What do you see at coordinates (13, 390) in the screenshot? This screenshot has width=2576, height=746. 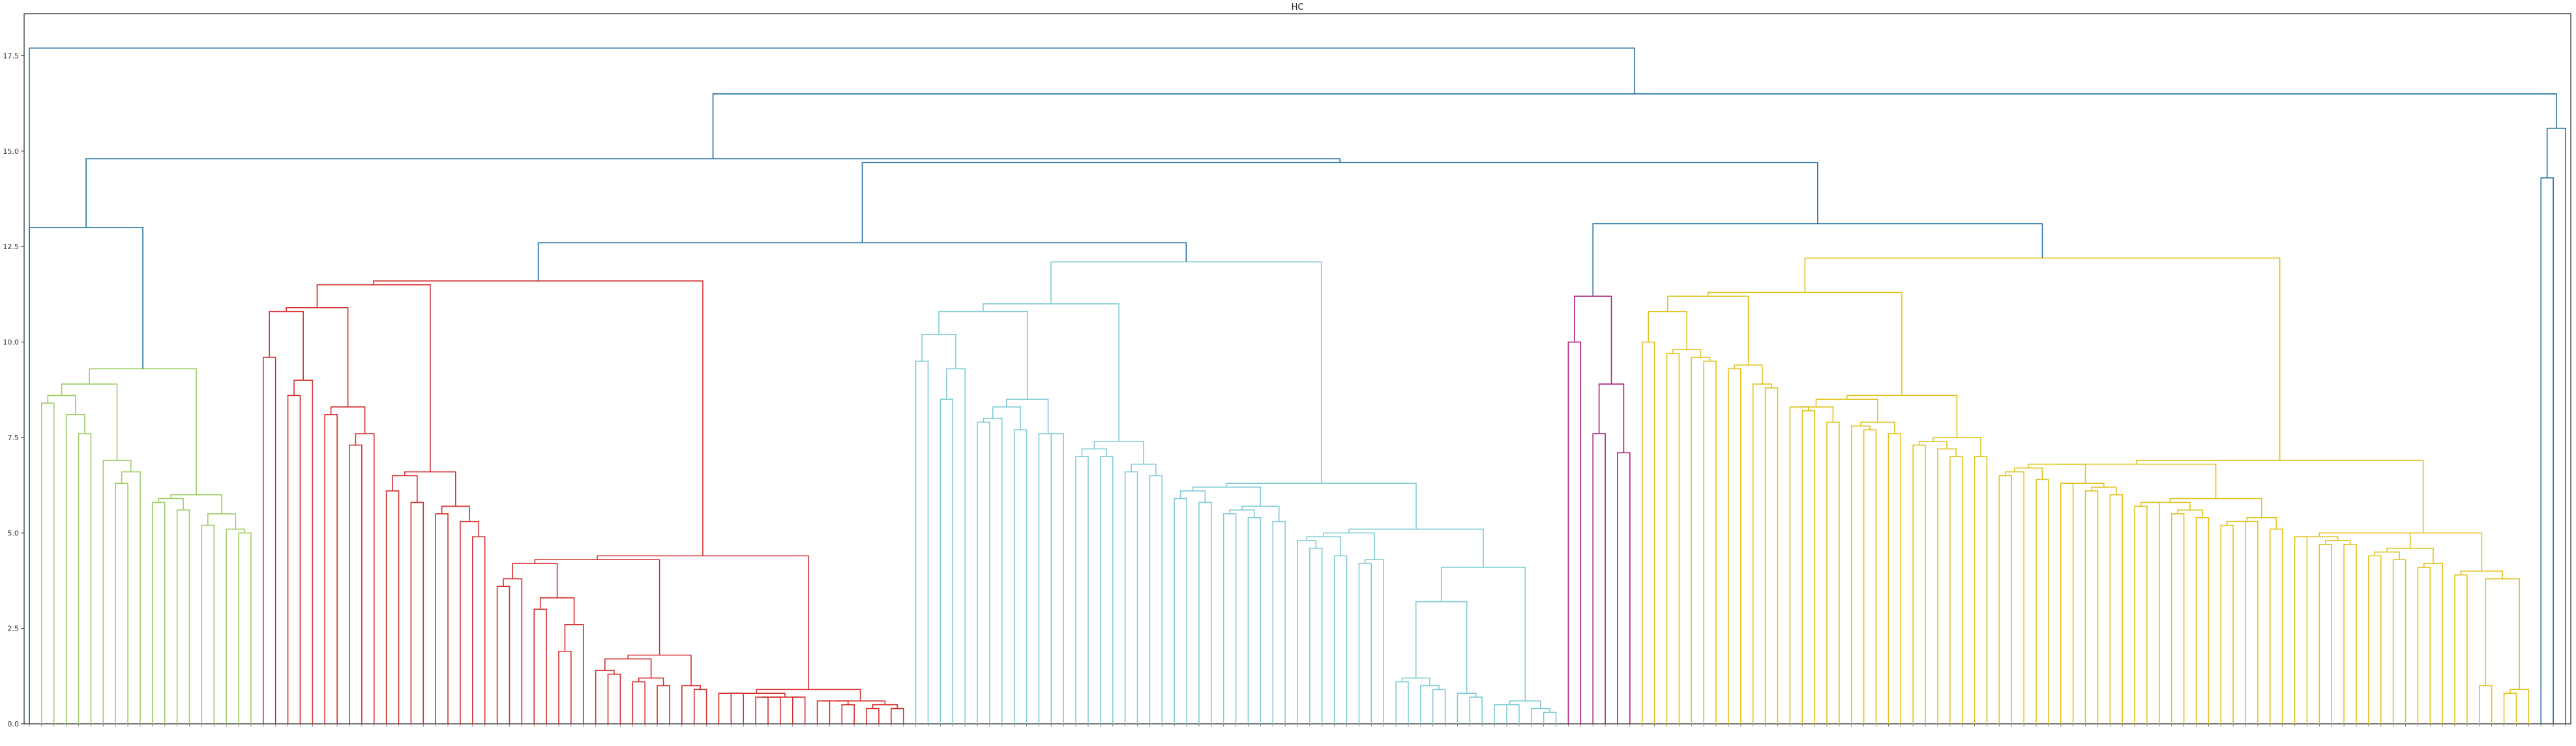 I see `y-axis: 0.0 2.5 5.0 7.5 10.0 12.5 15.0 17.5` at bounding box center [13, 390].